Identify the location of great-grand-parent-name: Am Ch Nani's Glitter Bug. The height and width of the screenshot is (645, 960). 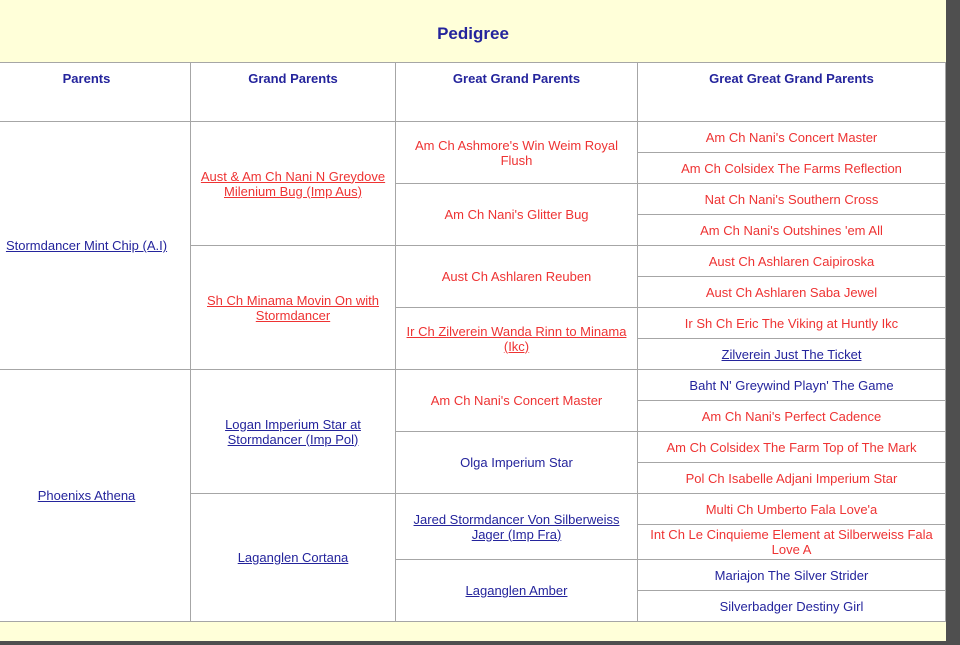
(516, 214).